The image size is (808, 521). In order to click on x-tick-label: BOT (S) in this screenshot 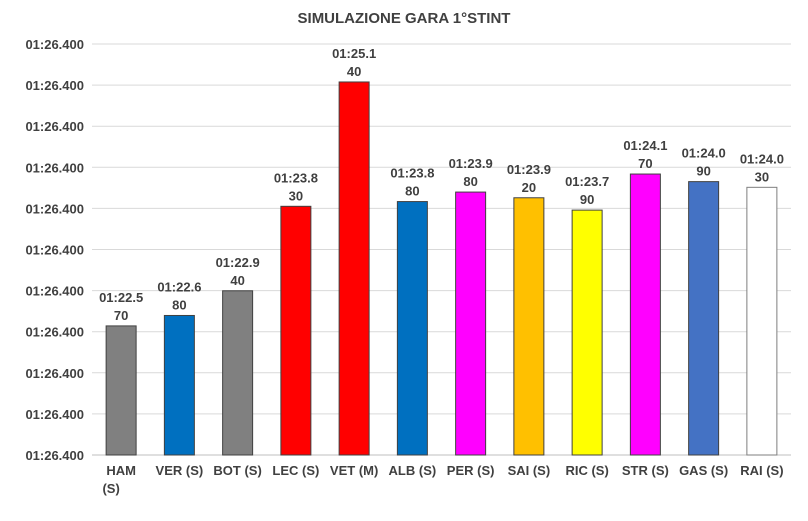, I will do `click(237, 470)`.